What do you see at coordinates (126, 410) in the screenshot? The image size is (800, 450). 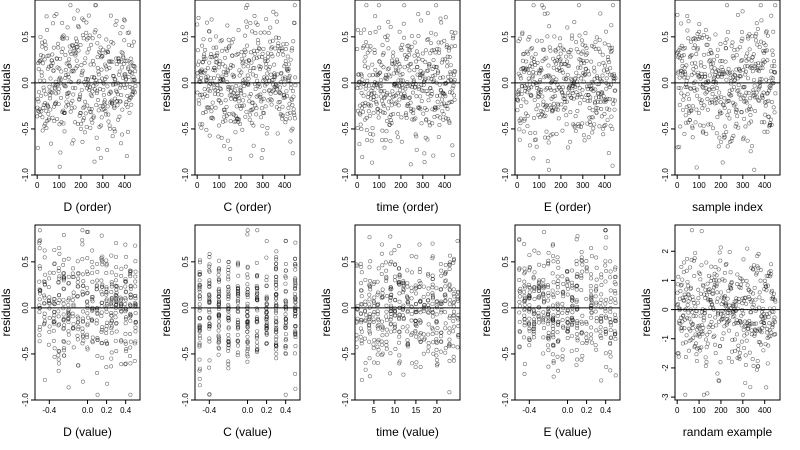 I see `x-tick-label: 0.4` at bounding box center [126, 410].